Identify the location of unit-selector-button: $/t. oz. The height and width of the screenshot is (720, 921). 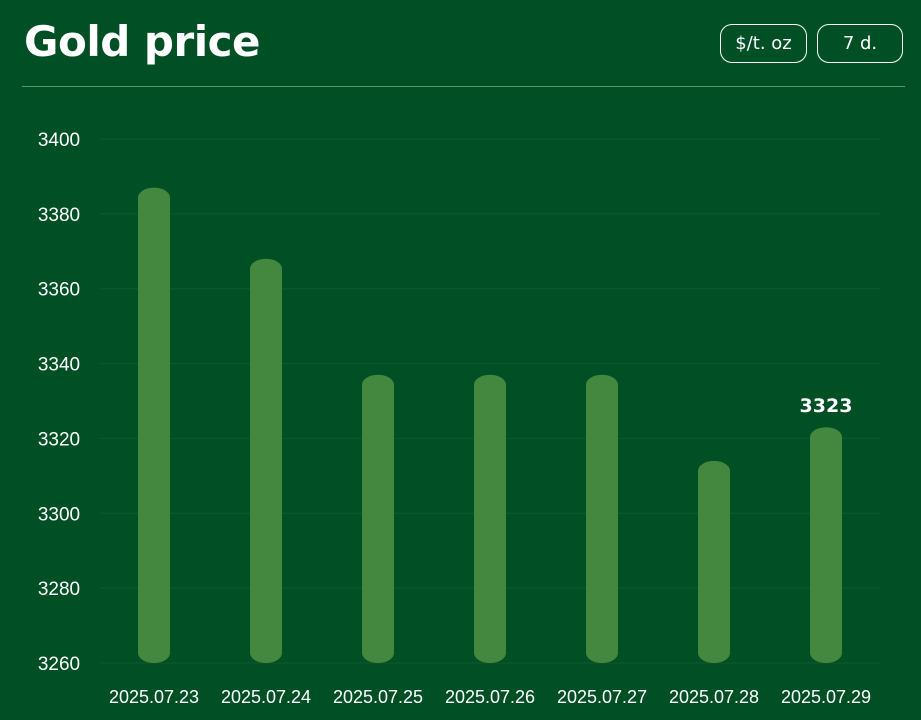
(763, 43).